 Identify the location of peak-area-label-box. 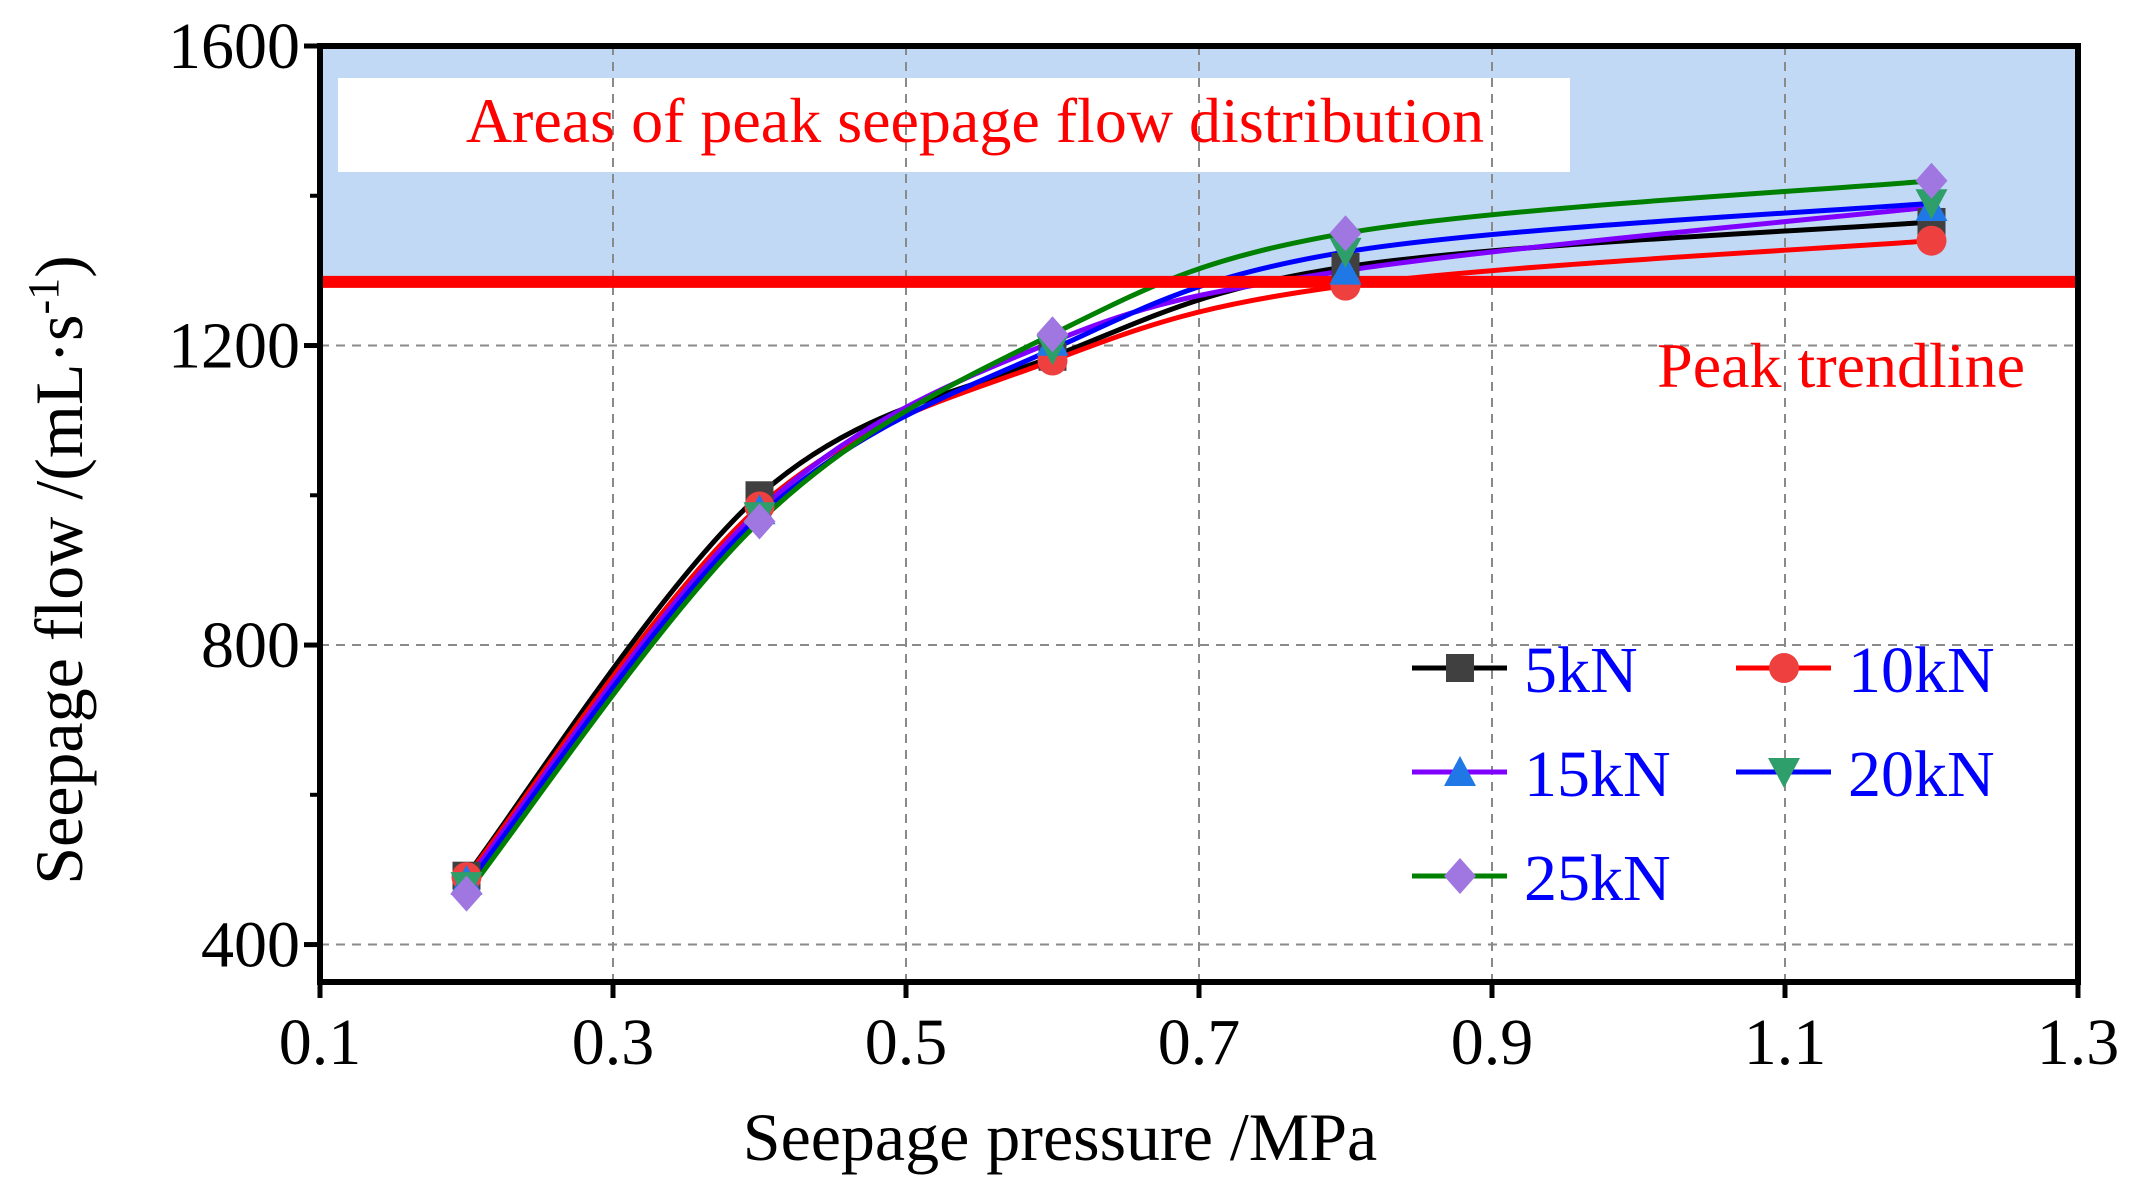
(954, 125).